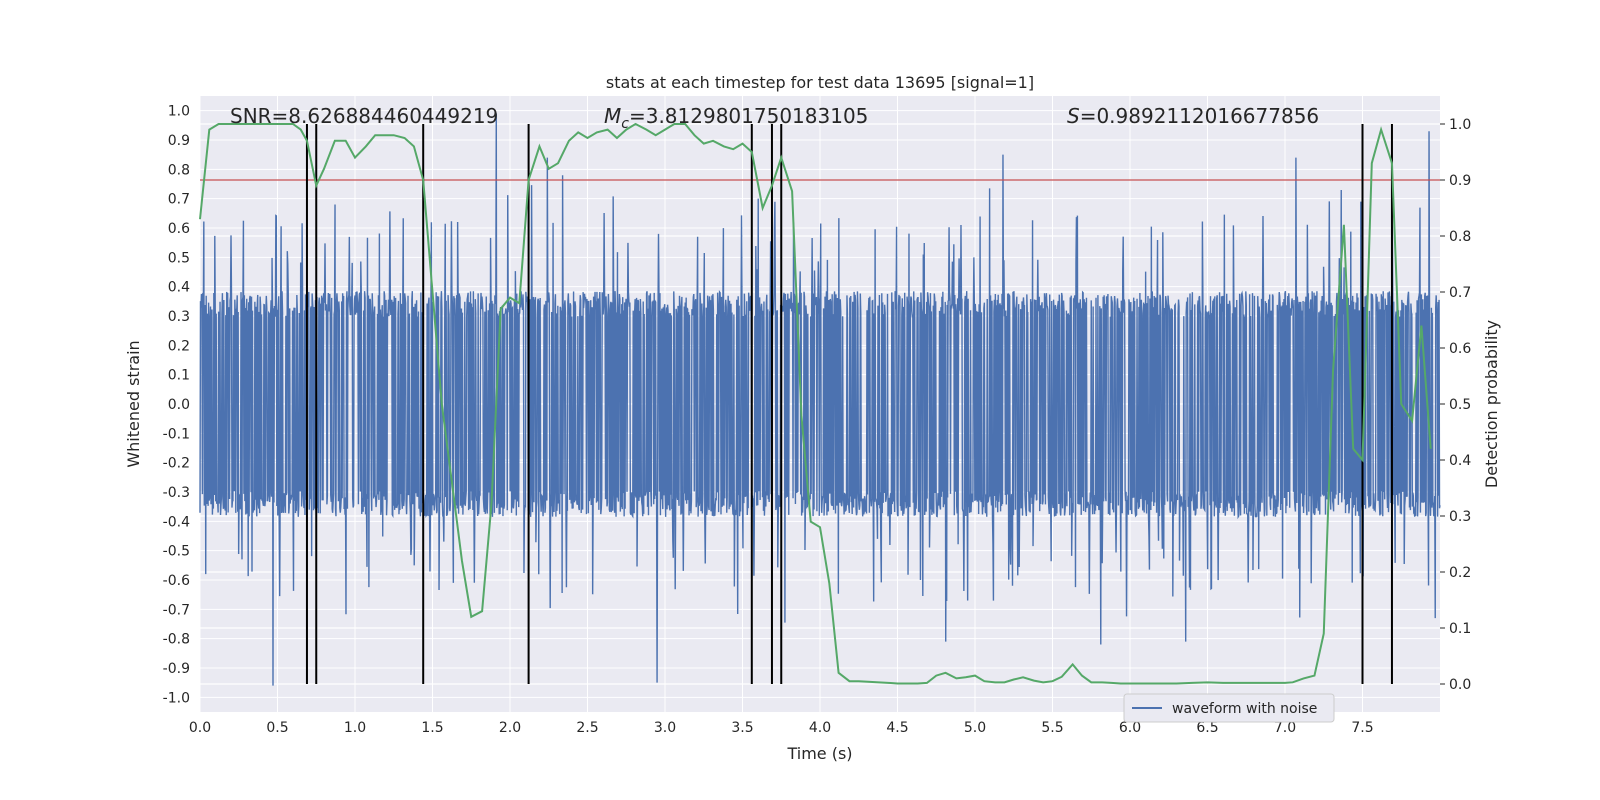 The image size is (1600, 800). Describe the element at coordinates (364, 116) in the screenshot. I see `snr-annotation: SNR=8.626884460449219` at that location.